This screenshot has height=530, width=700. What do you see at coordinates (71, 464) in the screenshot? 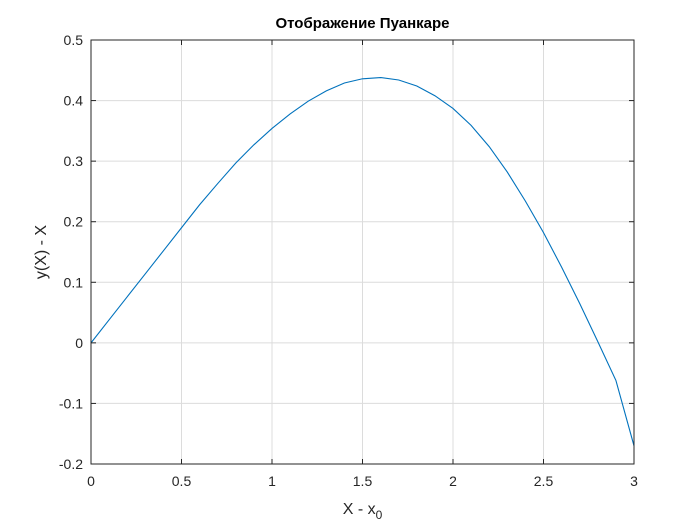
I see `y-tick-label: -0.2` at bounding box center [71, 464].